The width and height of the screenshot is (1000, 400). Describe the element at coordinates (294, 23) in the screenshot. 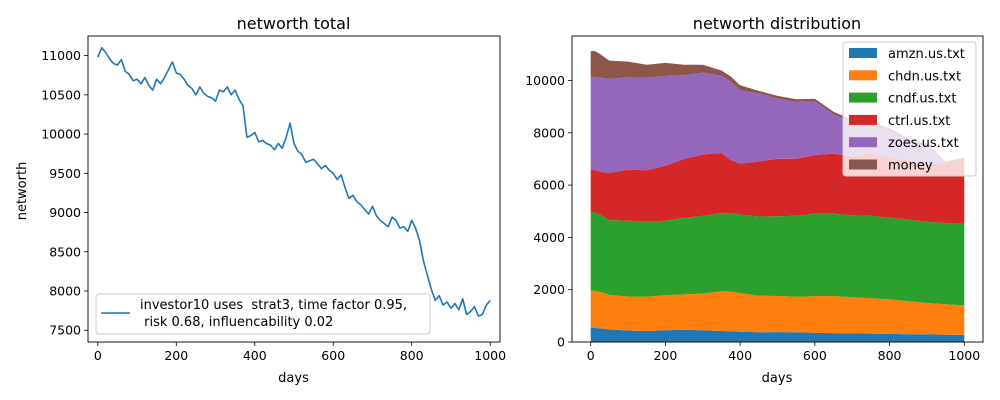

I see `chart-title: networth total` at that location.